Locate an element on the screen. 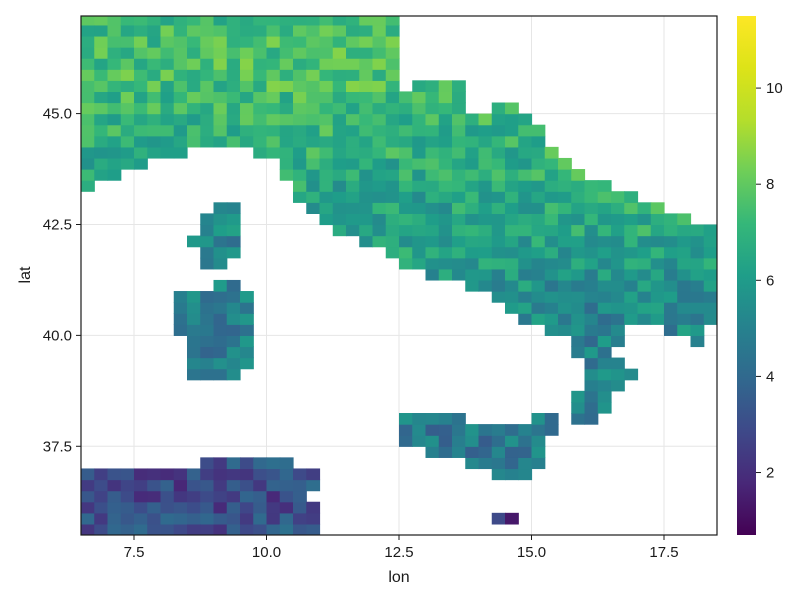 This screenshot has width=800, height=600. colorbar-gradient is located at coordinates (746, 275).